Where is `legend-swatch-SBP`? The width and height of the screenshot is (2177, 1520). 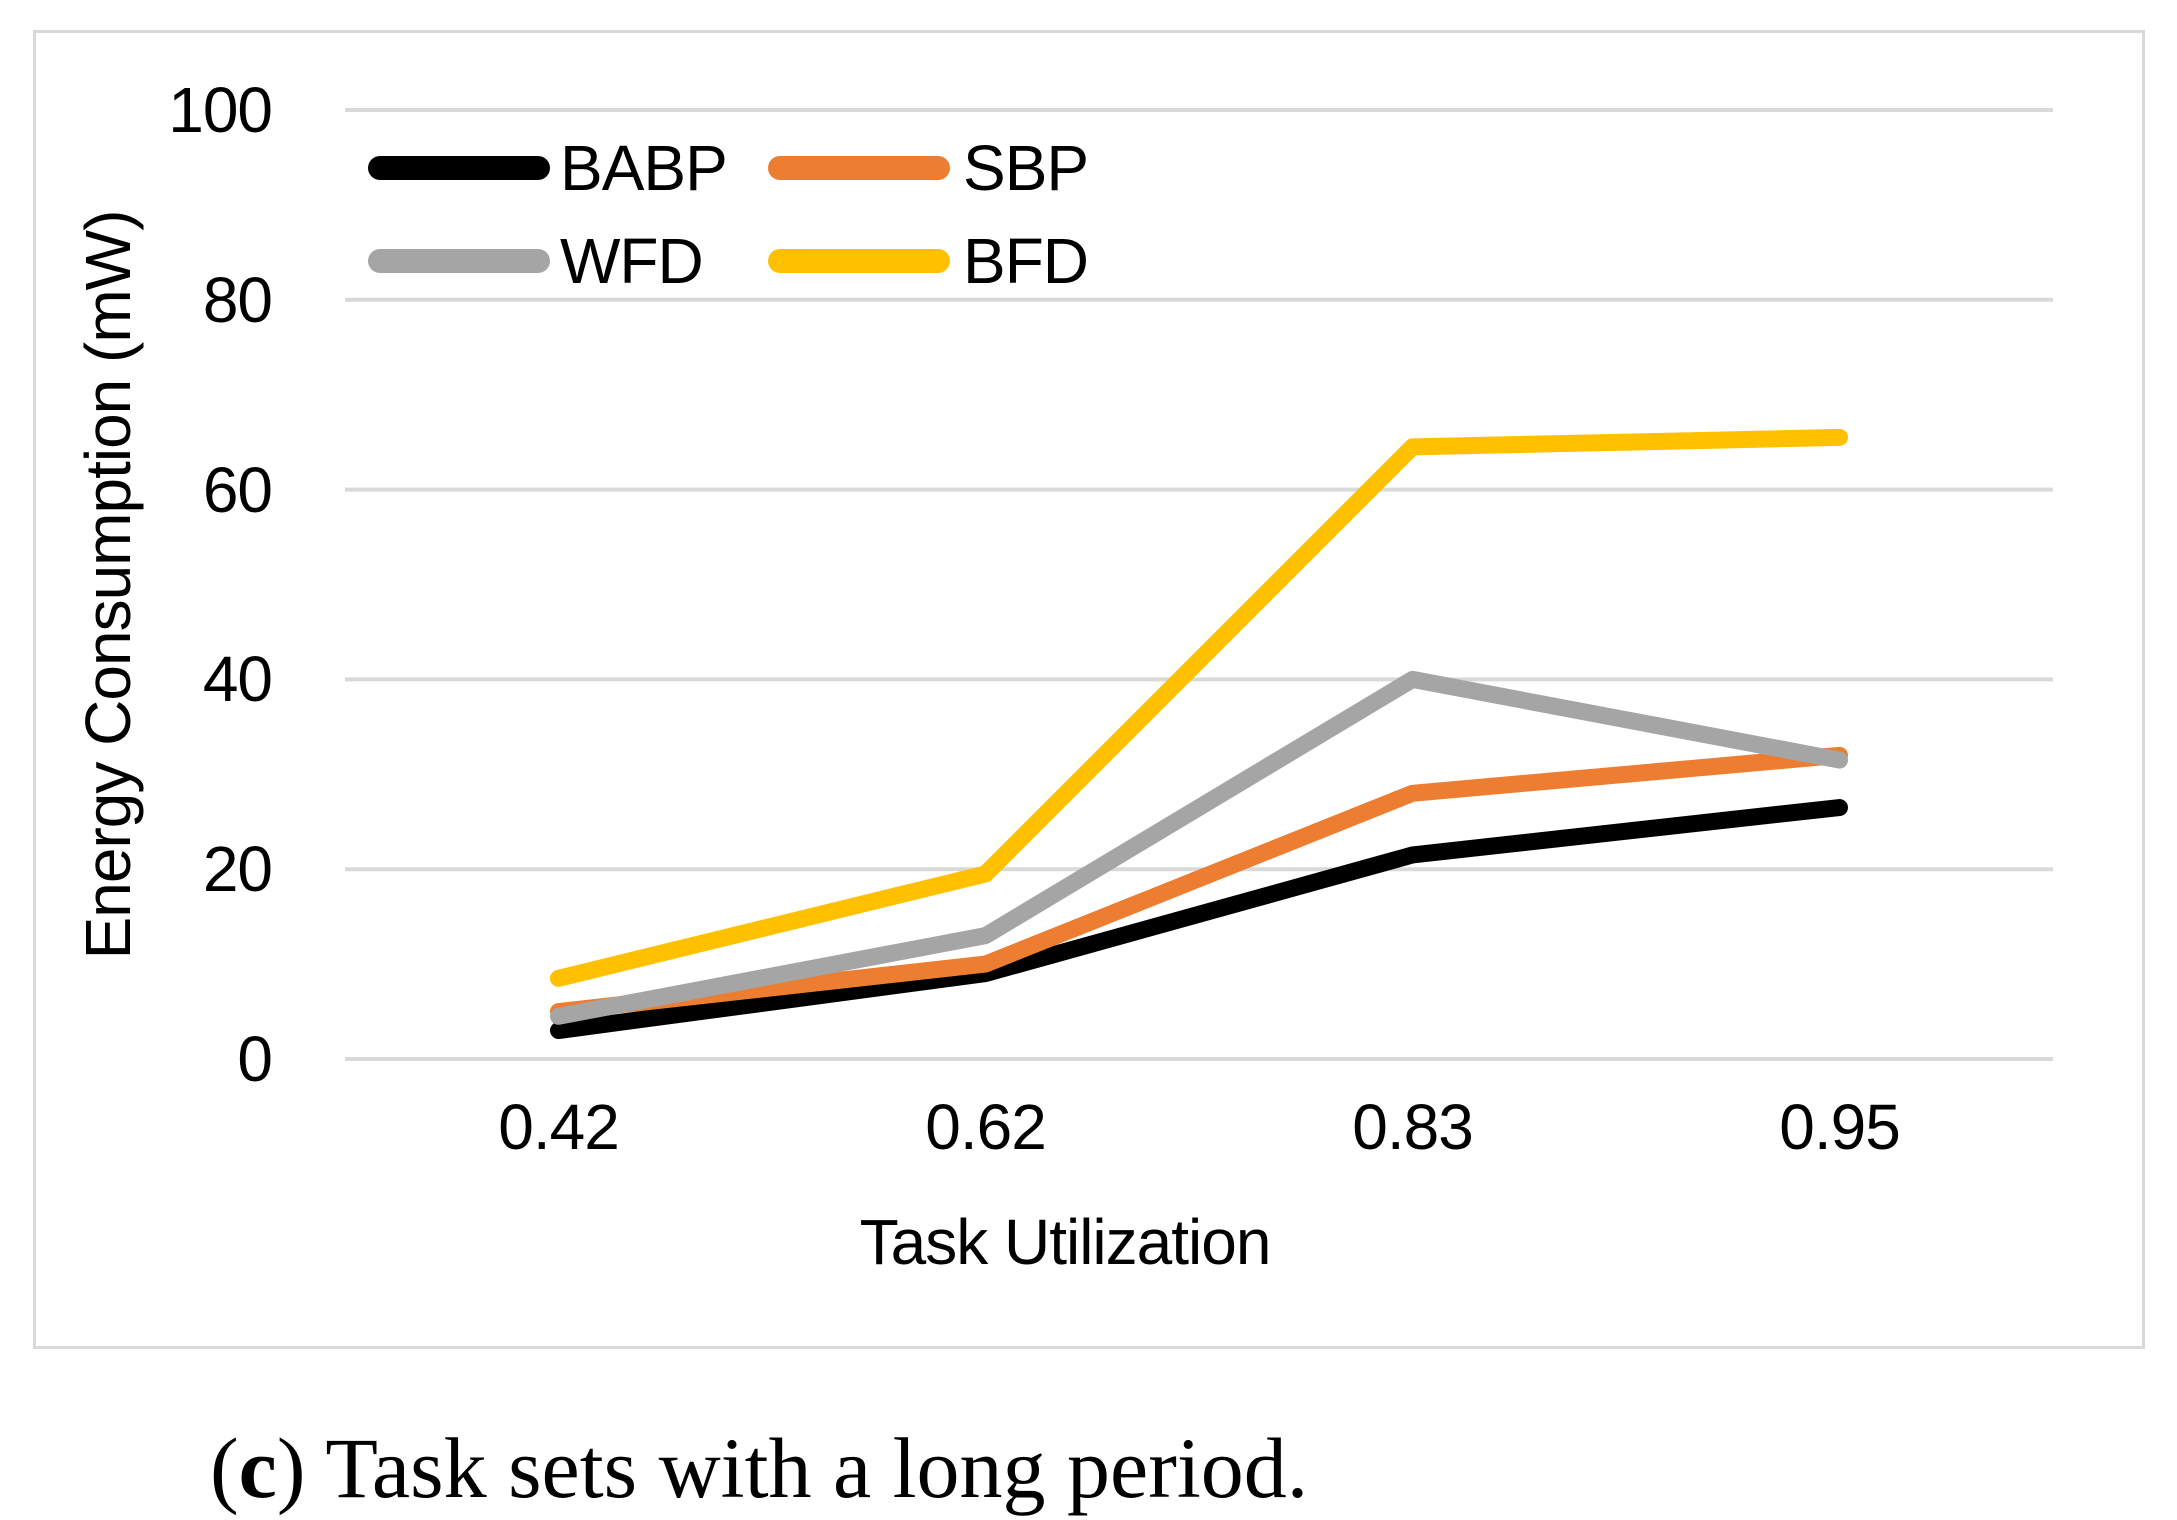
legend-swatch-SBP is located at coordinates (859, 168).